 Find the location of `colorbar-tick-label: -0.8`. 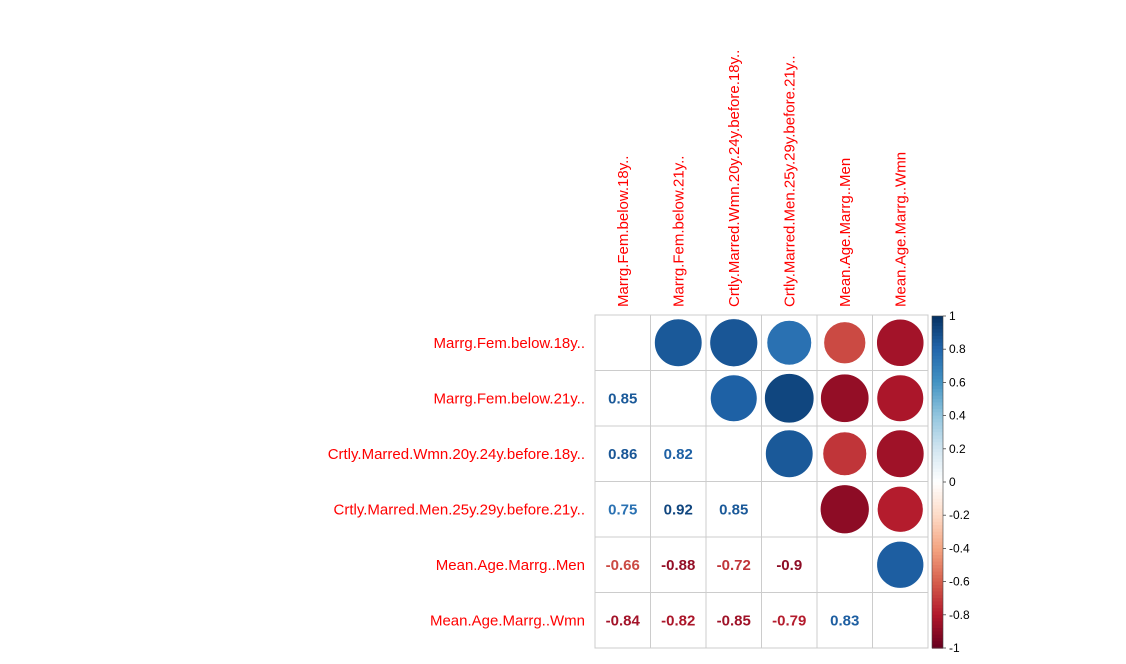

colorbar-tick-label: -0.8 is located at coordinates (959, 615).